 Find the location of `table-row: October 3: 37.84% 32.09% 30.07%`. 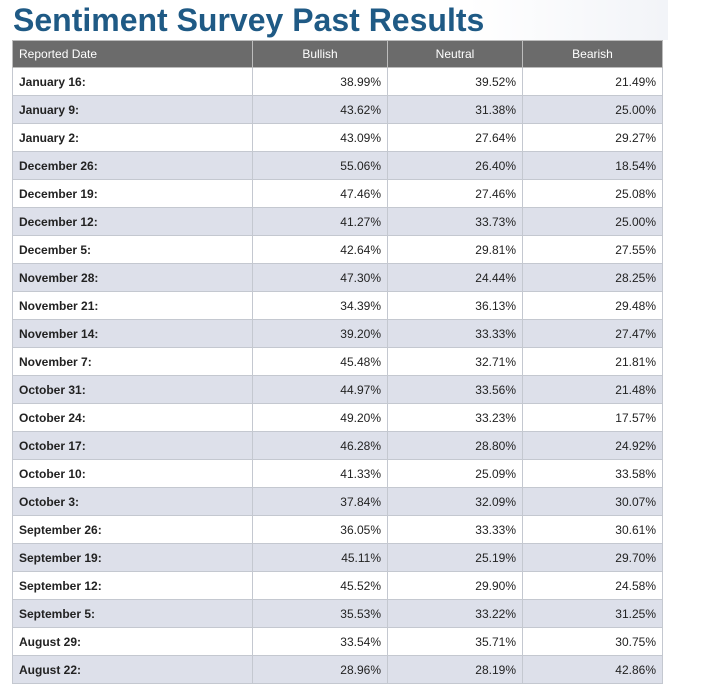

table-row: October 3: 37.84% 32.09% 30.07% is located at coordinates (337, 501).